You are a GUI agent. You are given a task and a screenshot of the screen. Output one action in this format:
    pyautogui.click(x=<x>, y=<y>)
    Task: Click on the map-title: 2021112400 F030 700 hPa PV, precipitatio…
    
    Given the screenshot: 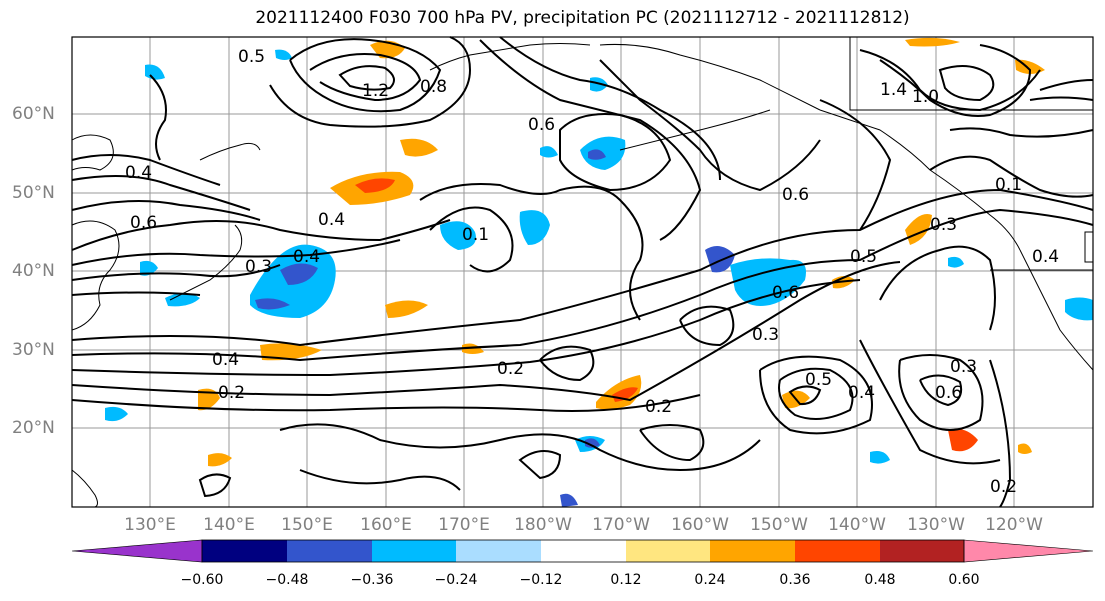 What is the action you would take?
    pyautogui.click(x=582, y=18)
    